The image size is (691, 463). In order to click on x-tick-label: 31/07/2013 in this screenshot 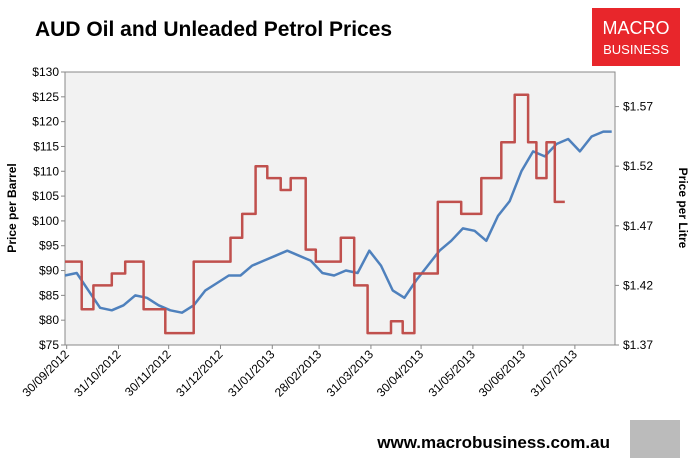, I will do `click(554, 373)`.